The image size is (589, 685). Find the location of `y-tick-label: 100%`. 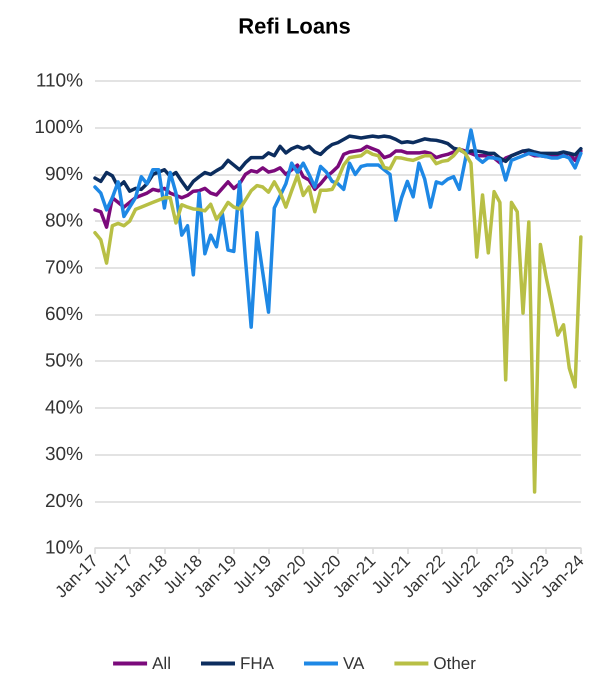

y-tick-label: 100% is located at coordinates (59, 127).